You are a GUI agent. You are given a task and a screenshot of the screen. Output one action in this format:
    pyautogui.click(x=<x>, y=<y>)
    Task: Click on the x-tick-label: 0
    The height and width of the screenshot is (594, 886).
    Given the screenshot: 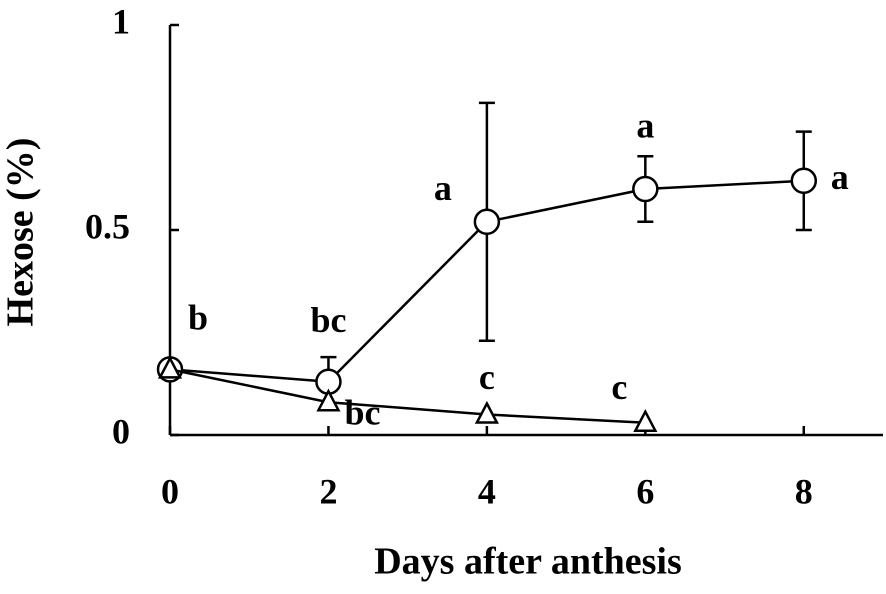 What is the action you would take?
    pyautogui.click(x=170, y=491)
    